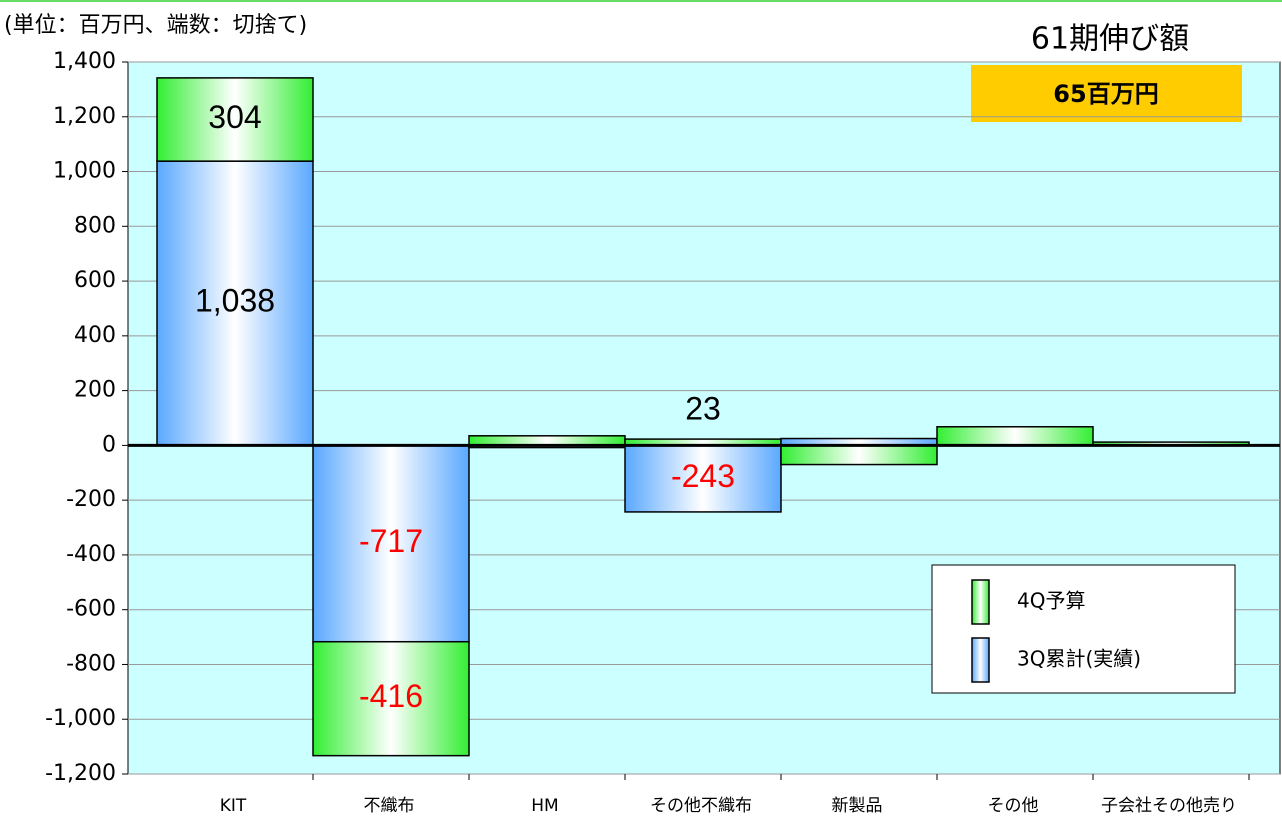  I want to click on y-tick-label: -600, so click(91, 609).